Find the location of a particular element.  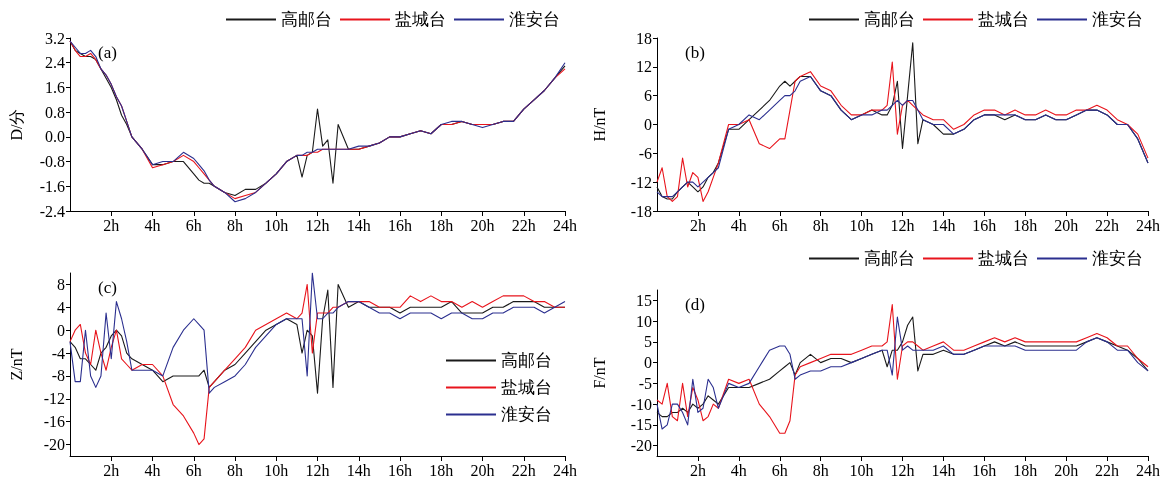

y-tick-label: -15 is located at coordinates (641, 425).